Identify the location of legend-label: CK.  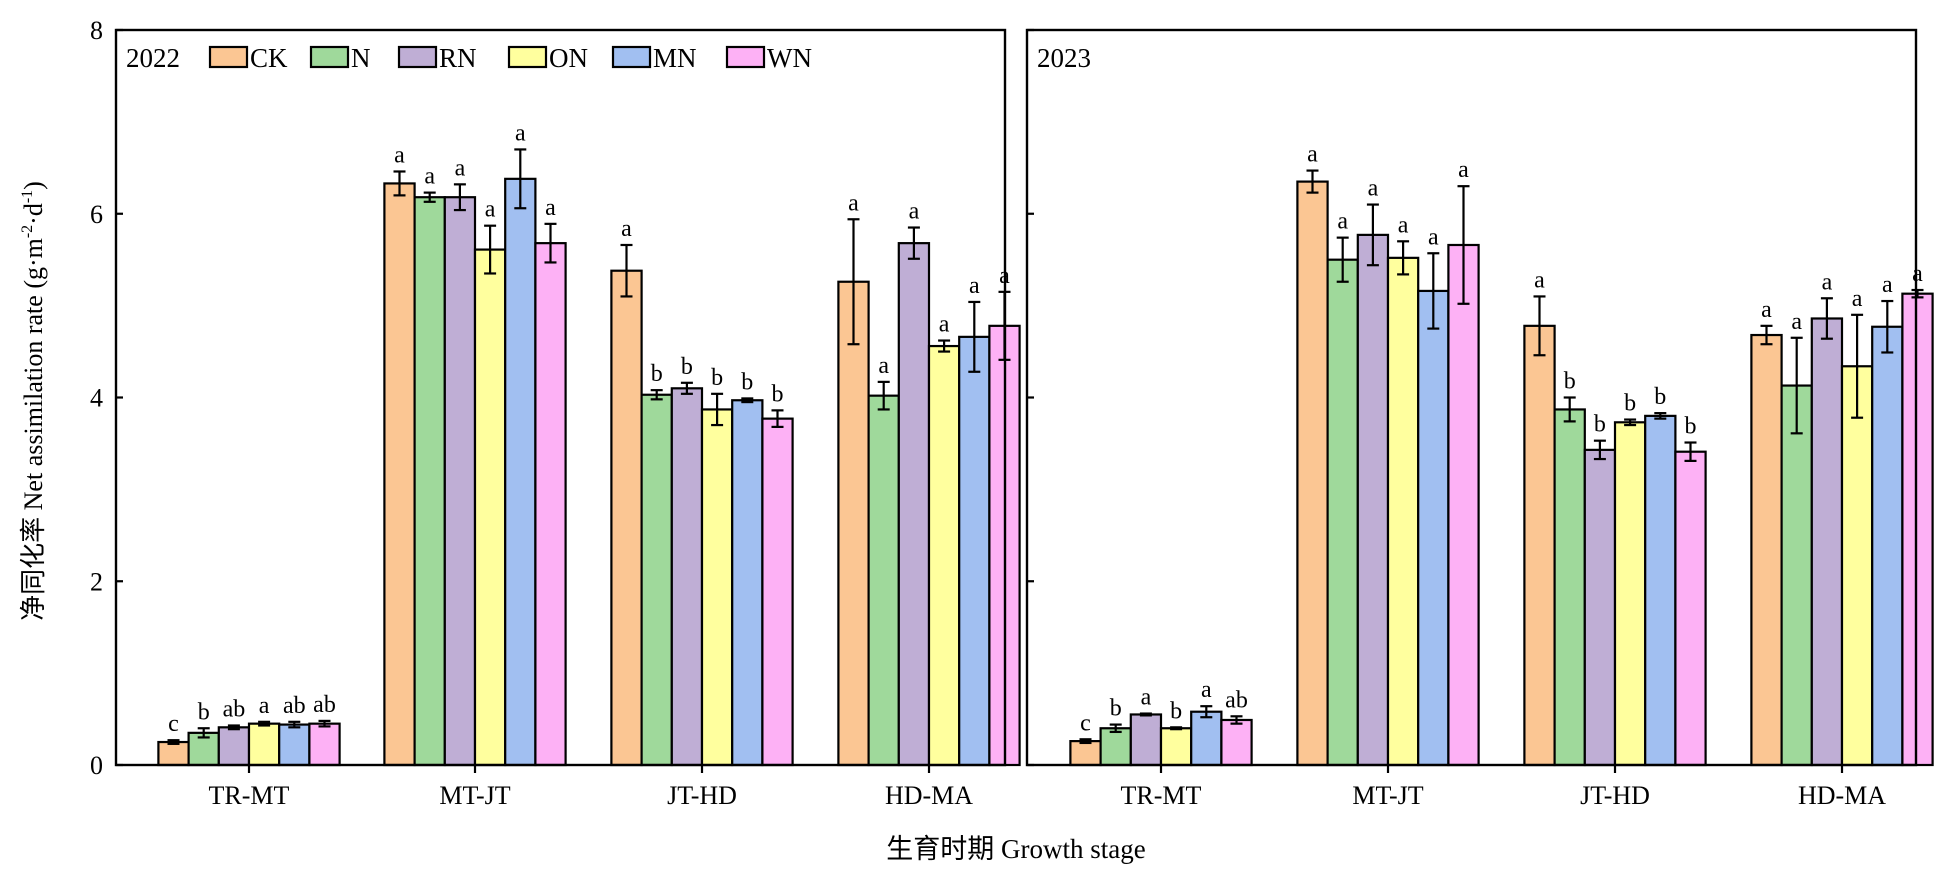
(269, 58).